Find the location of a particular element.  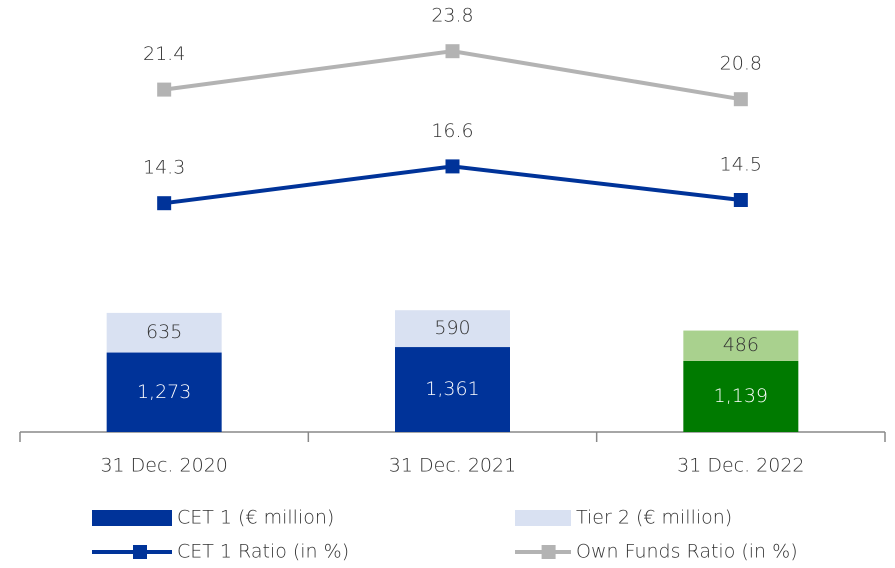

data-label: 14.5 is located at coordinates (741, 165).